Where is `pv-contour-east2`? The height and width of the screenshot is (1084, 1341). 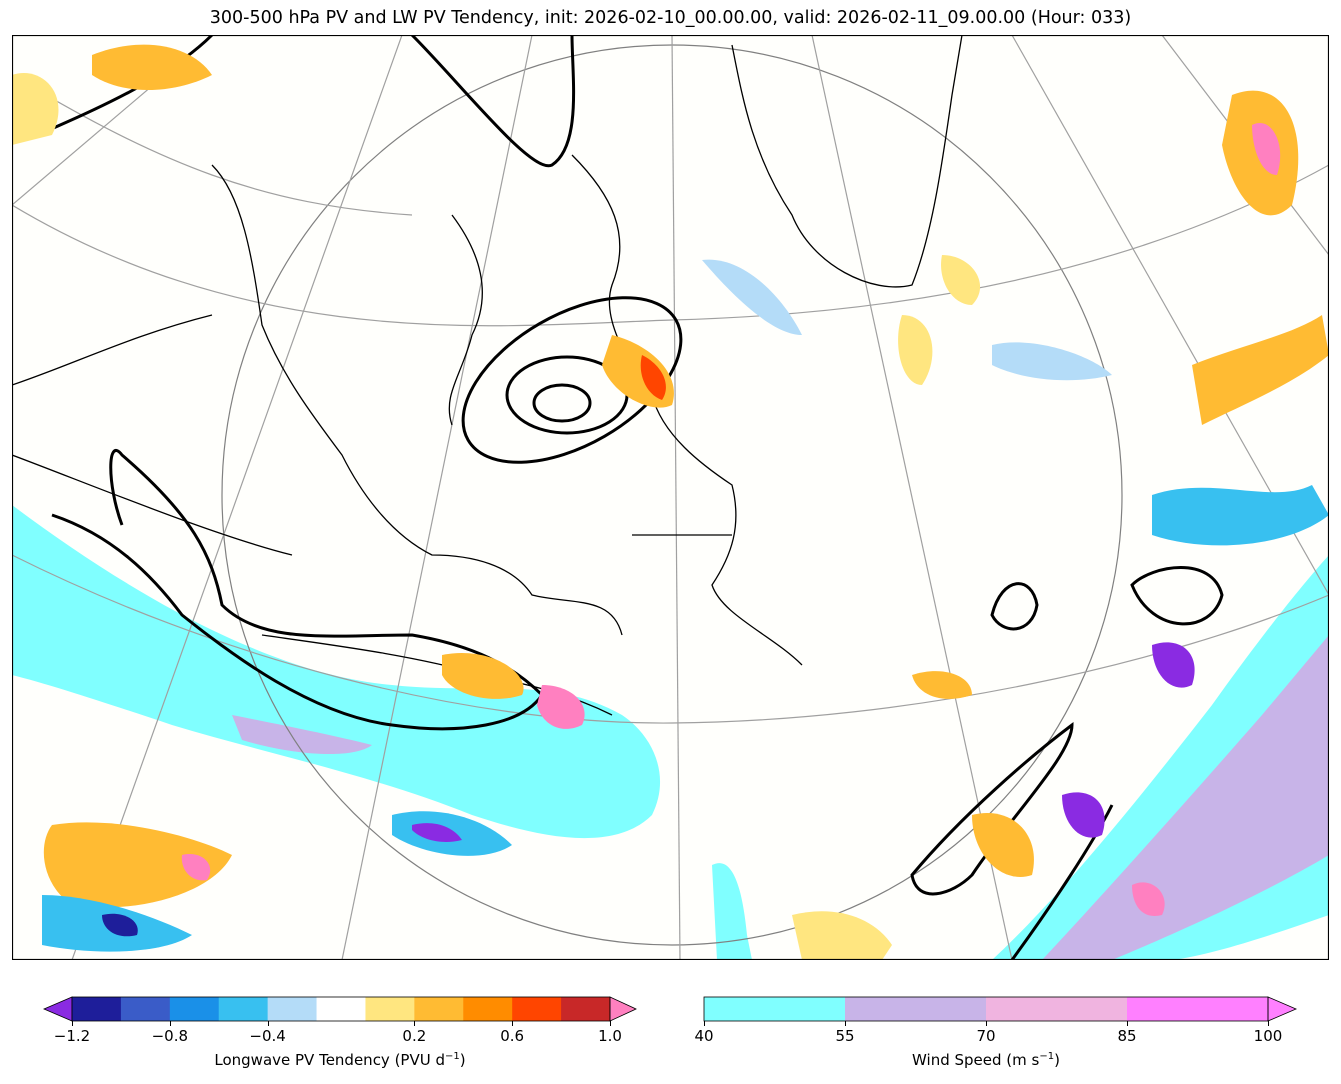 pv-contour-east2 is located at coordinates (1177, 596).